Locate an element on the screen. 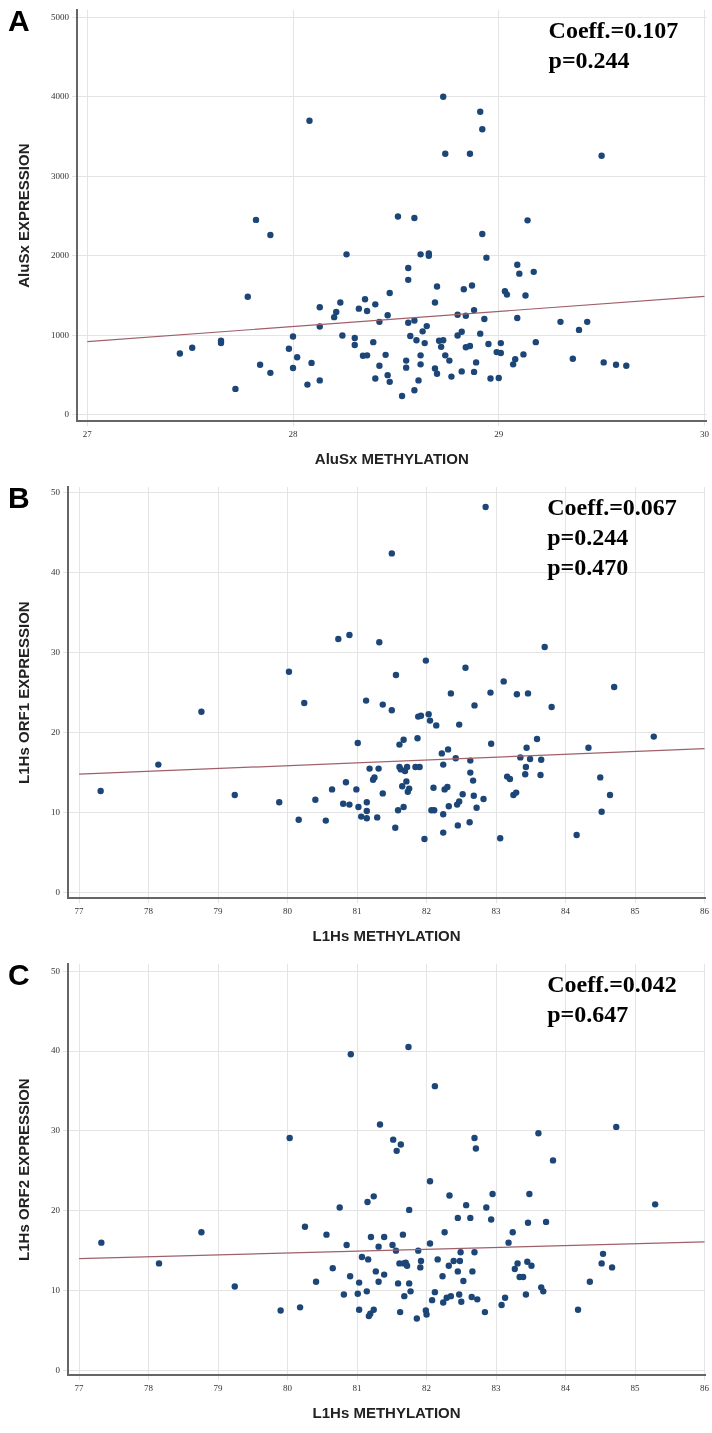 The height and width of the screenshot is (1433, 712). x-tick-label: 30 is located at coordinates (704, 433).